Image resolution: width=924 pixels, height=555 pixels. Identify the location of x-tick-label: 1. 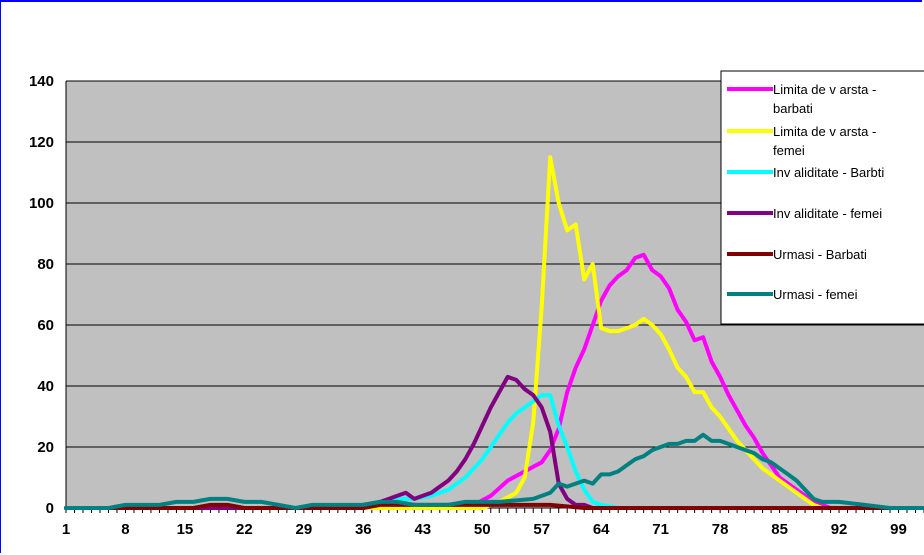
(66, 529).